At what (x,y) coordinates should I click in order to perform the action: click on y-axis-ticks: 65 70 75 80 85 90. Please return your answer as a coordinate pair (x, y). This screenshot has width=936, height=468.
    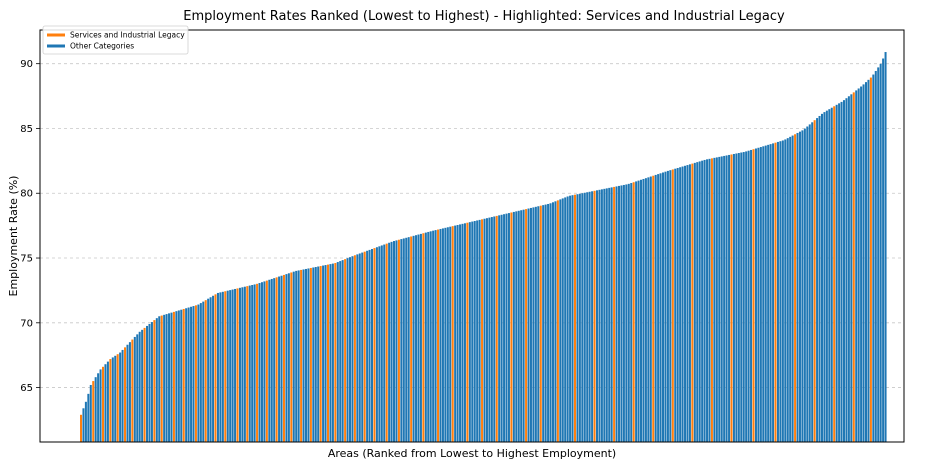
    Looking at the image, I should click on (30, 226).